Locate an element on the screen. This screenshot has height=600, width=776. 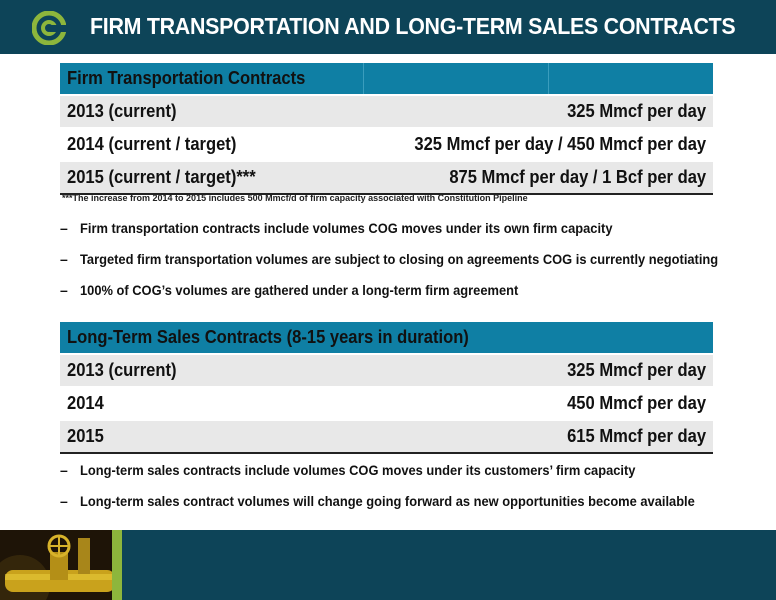
valve-photo is located at coordinates (56, 565).